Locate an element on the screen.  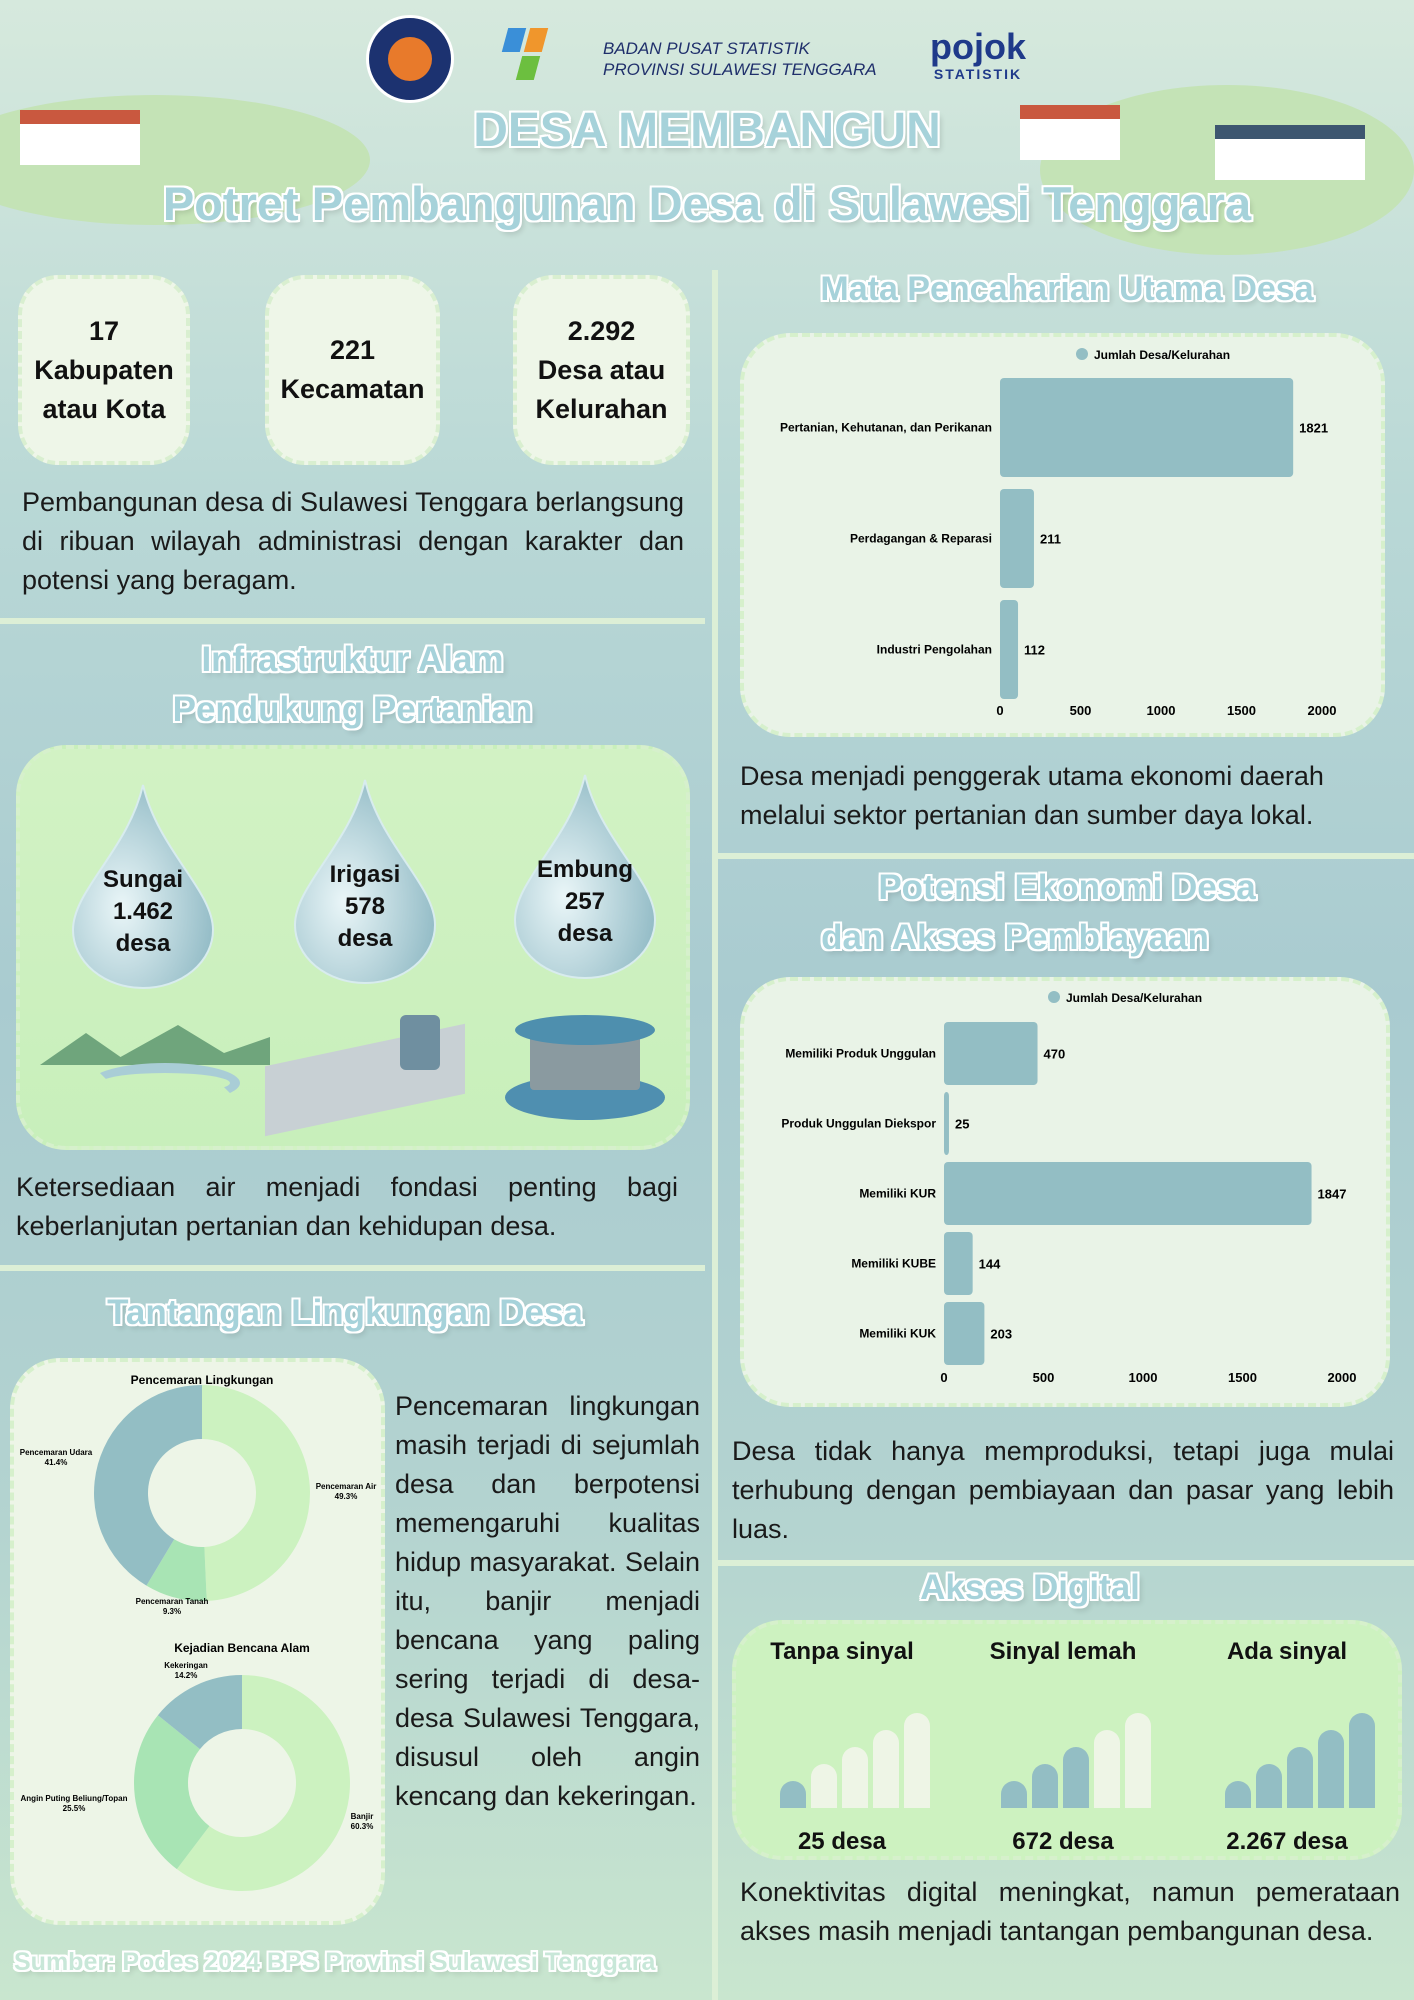
signal-label: Sinyal lemah is located at coordinates (1063, 1651).